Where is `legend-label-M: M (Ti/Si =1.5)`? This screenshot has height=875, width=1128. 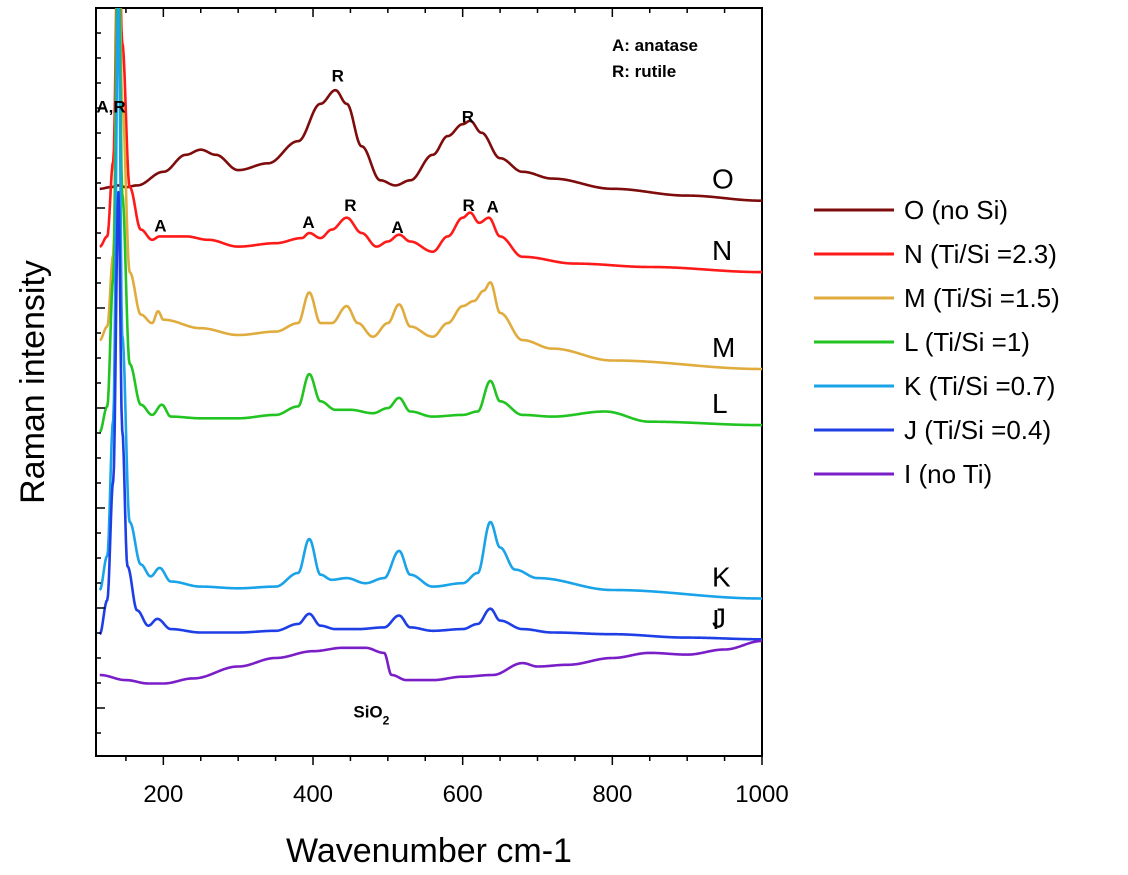 legend-label-M: M (Ti/Si =1.5) is located at coordinates (982, 298).